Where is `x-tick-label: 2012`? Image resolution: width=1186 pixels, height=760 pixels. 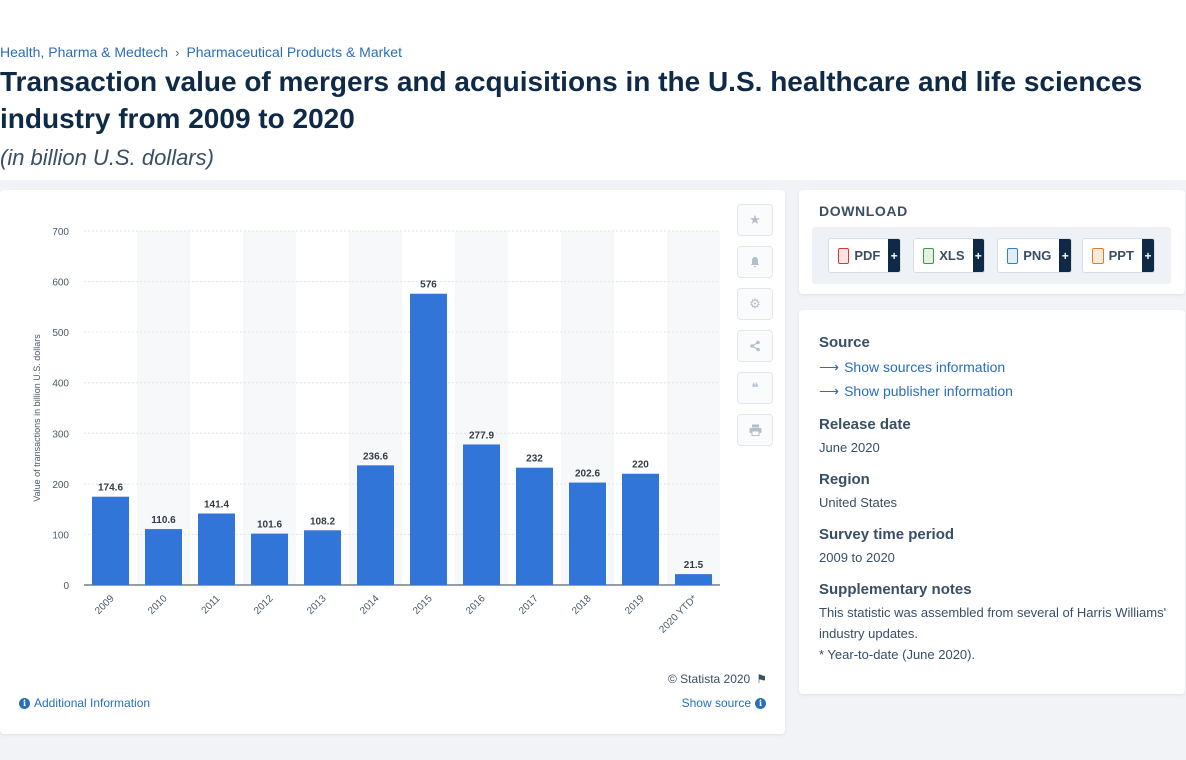
x-tick-label: 2012 is located at coordinates (264, 605).